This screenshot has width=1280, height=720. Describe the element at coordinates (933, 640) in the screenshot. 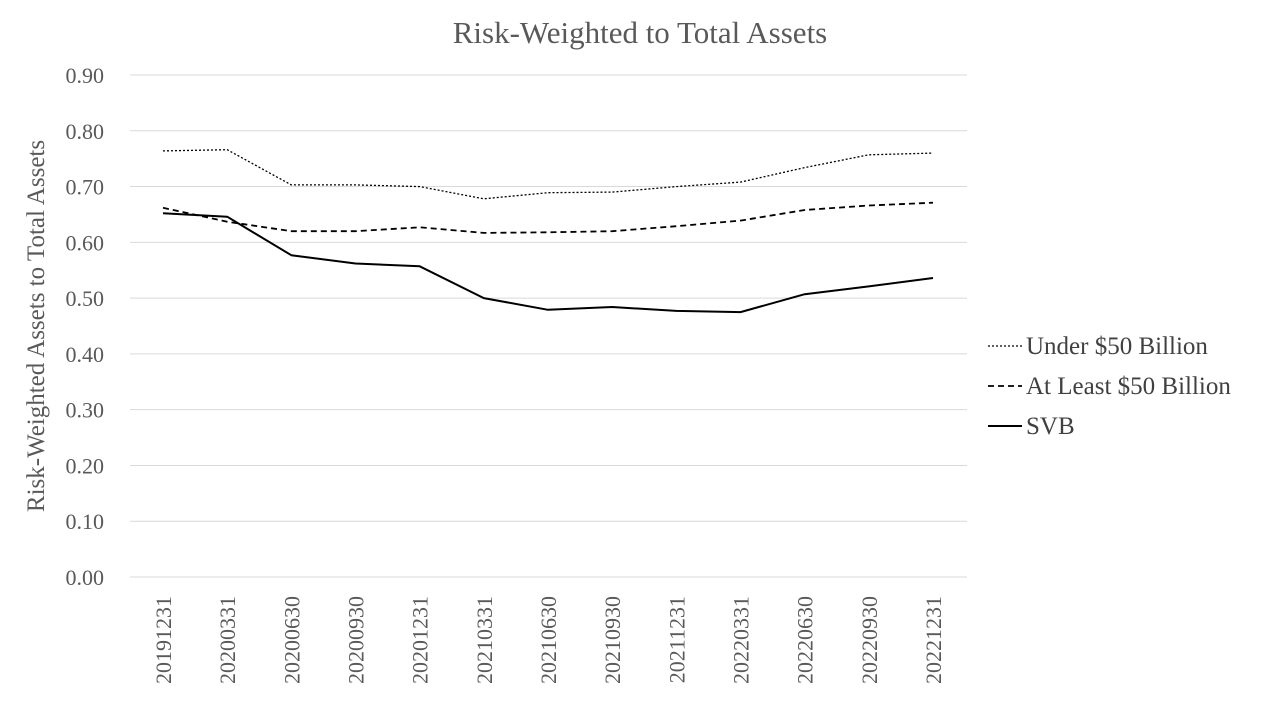

I see `x-tick-label: 20221231` at that location.